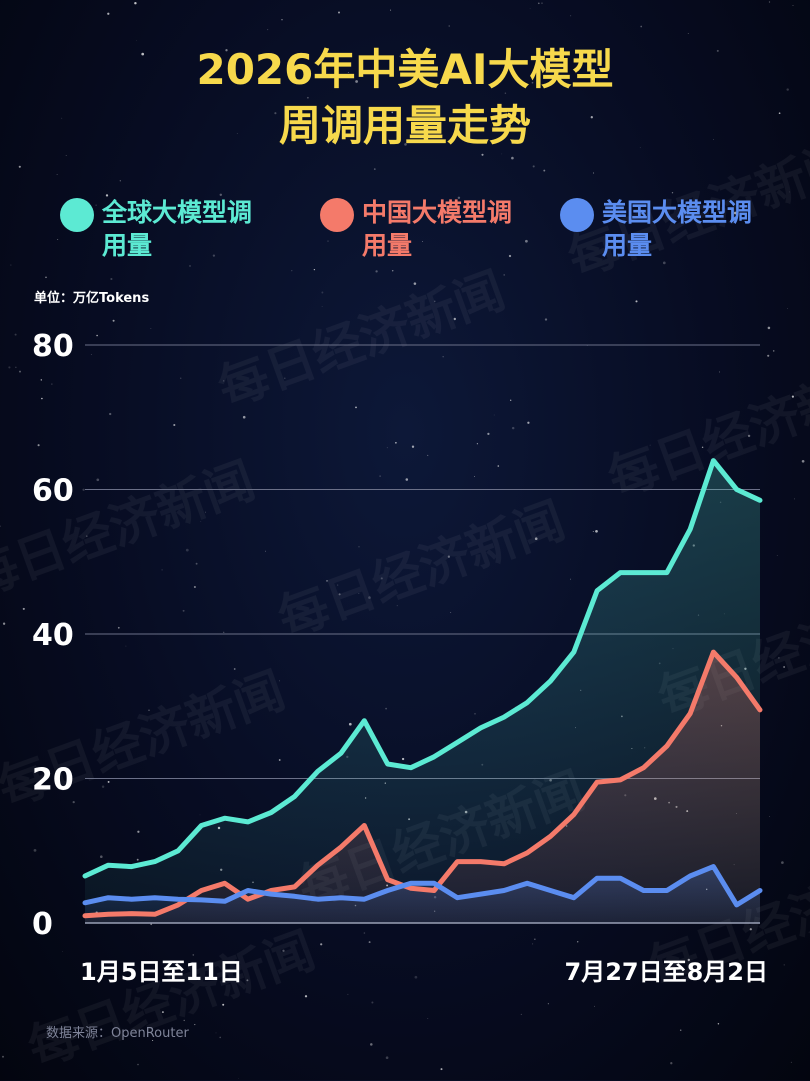 This screenshot has height=1081, width=810. What do you see at coordinates (117, 1033) in the screenshot?
I see `source-note: 数据来源：OpenRouter` at bounding box center [117, 1033].